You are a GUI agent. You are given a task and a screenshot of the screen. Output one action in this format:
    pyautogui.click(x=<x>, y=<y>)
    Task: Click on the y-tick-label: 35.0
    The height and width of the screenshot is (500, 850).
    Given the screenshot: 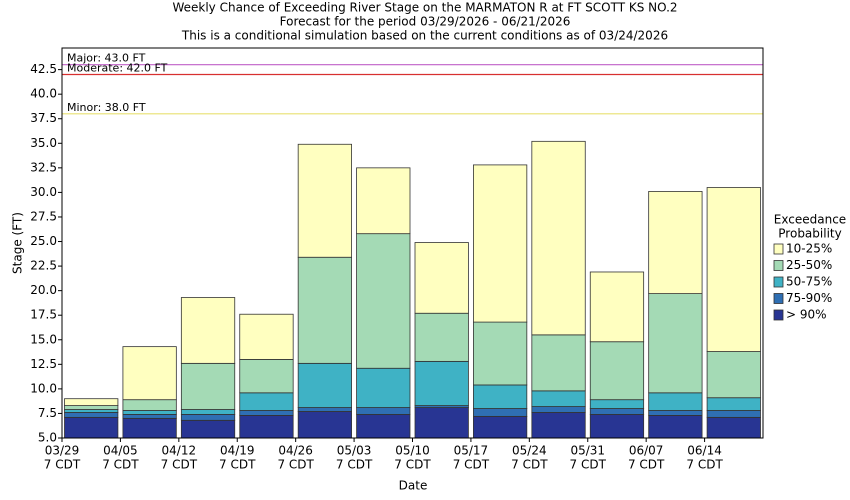 What is the action you would take?
    pyautogui.click(x=43, y=143)
    